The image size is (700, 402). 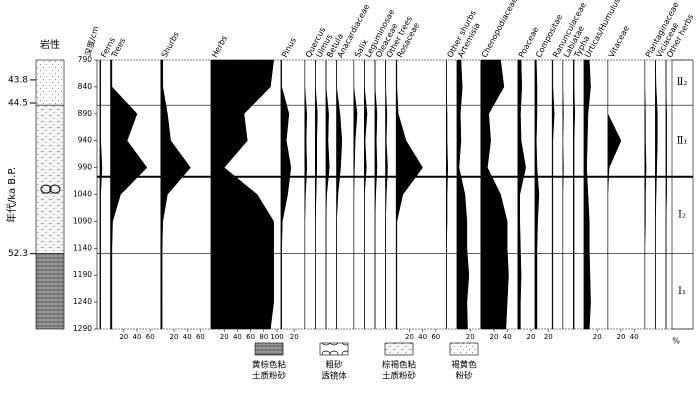 What do you see at coordinates (85, 59) in the screenshot?
I see `y-tick-label: 790` at bounding box center [85, 59].